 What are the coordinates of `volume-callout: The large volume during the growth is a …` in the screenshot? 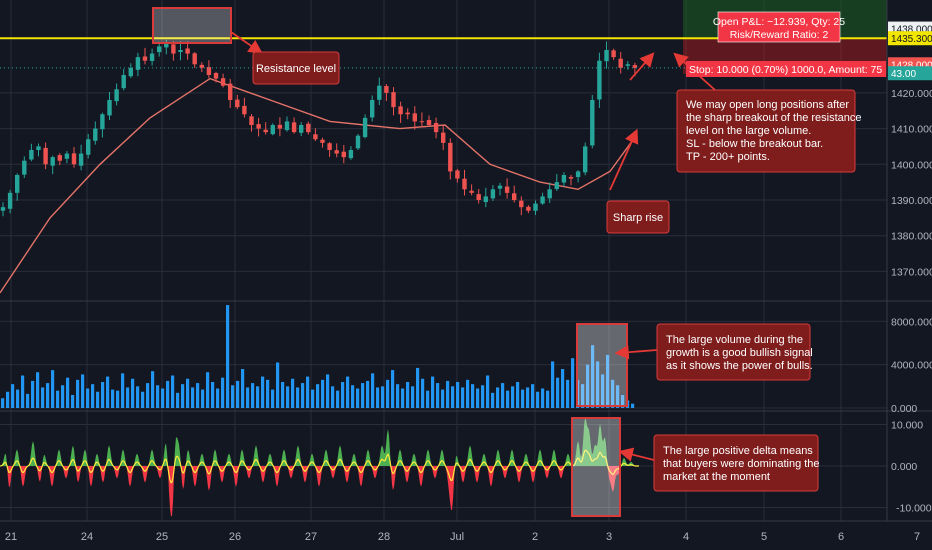 It's located at (734, 352).